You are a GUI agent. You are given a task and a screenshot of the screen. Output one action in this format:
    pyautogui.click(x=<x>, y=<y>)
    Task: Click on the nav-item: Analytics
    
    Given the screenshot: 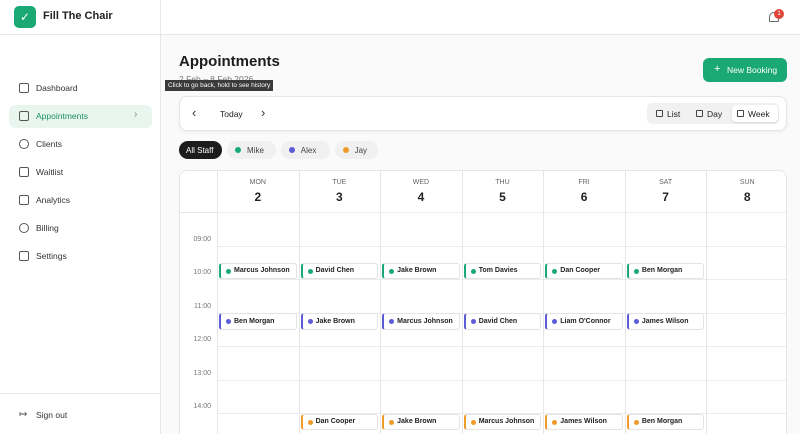 What is the action you would take?
    pyautogui.click(x=80, y=200)
    